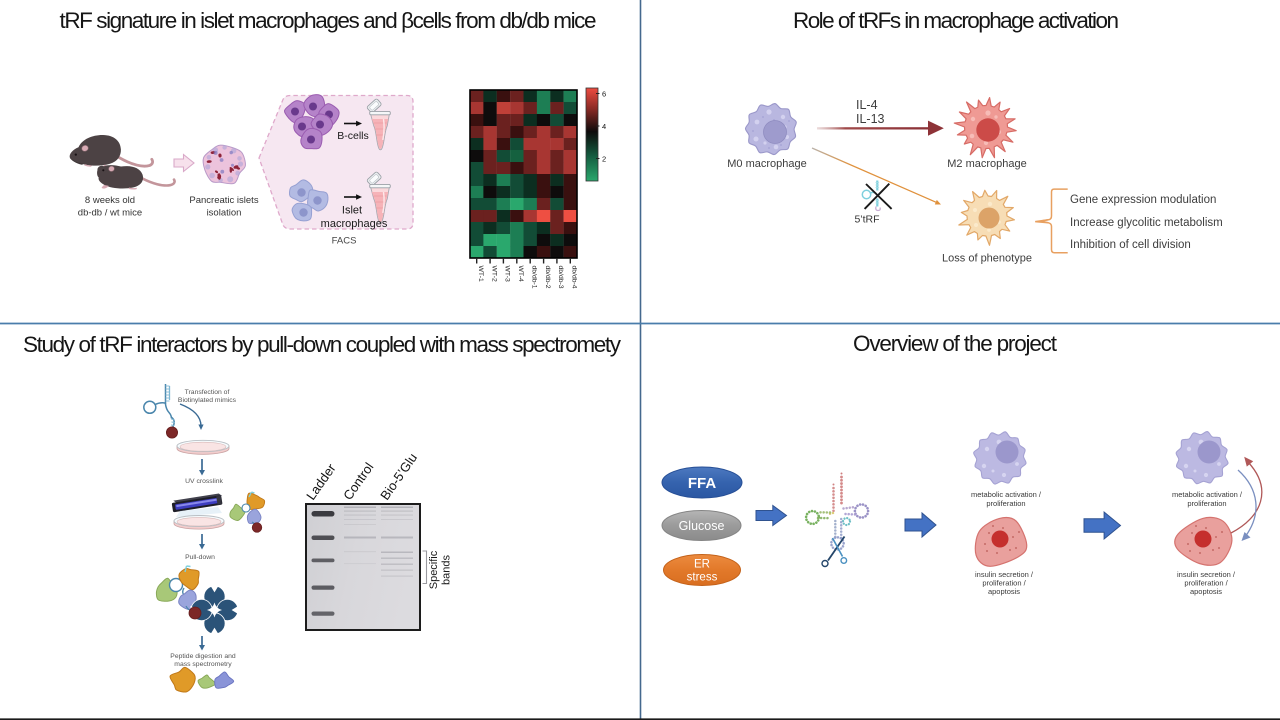  Describe the element at coordinates (604, 126) in the screenshot. I see `svg-text: 4` at that location.